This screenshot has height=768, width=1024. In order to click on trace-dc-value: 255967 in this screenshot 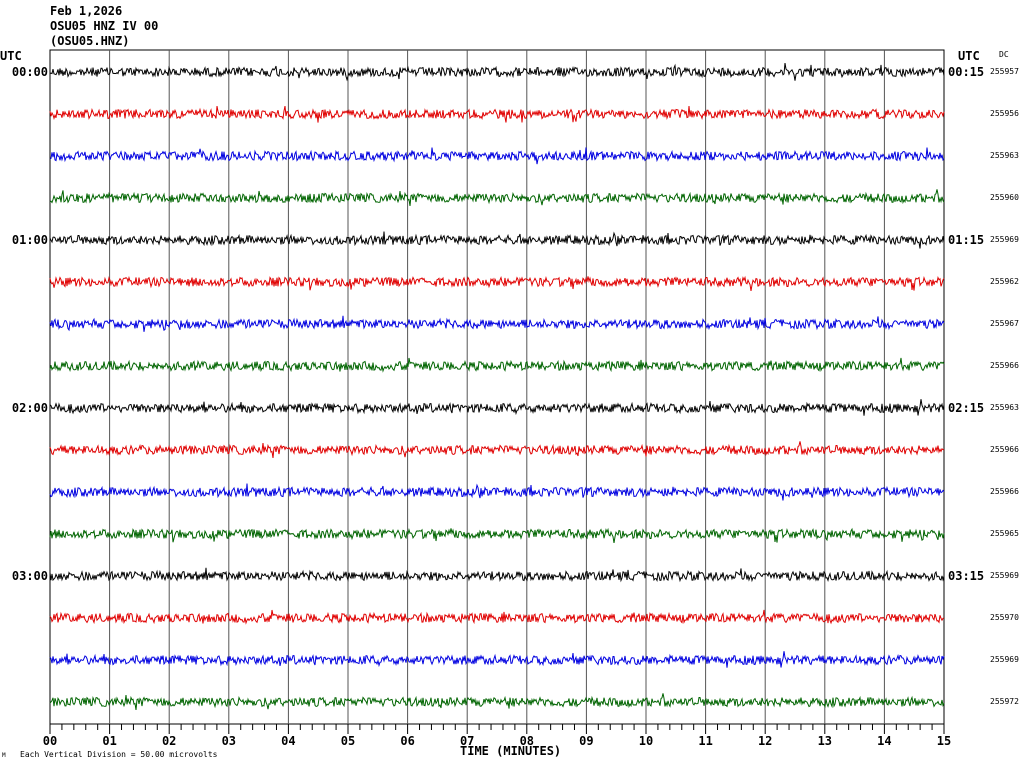, I will do `click(1004, 323)`.